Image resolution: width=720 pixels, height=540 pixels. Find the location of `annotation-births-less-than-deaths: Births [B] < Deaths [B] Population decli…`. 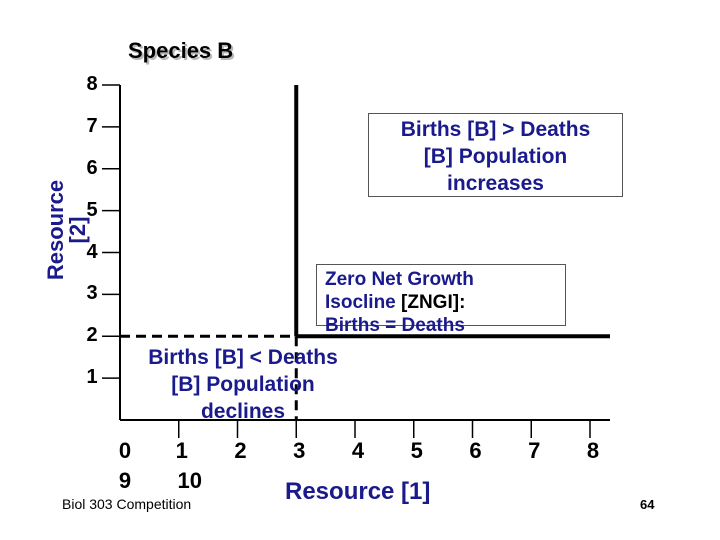

annotation-births-less-than-deaths: Births [B] < Deaths [B] Population decli… is located at coordinates (243, 382).